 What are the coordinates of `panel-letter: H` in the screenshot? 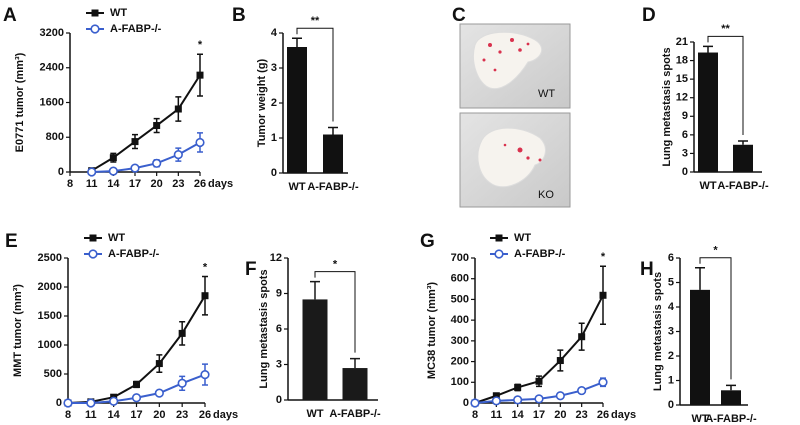 It's located at (647, 269).